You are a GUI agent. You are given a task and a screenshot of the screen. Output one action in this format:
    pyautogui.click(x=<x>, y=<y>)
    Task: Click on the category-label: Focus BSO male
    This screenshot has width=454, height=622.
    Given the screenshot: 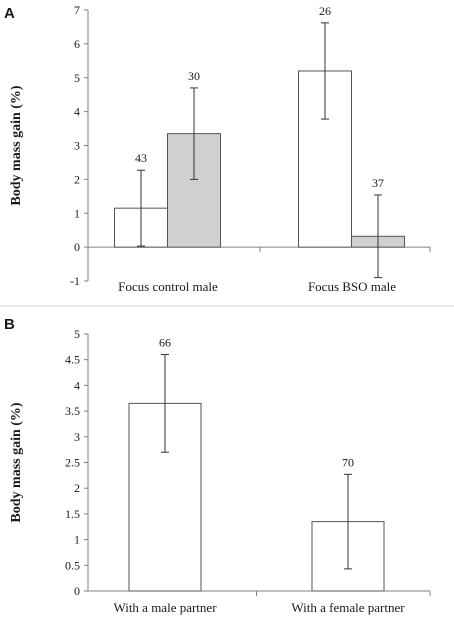 What is the action you would take?
    pyautogui.click(x=352, y=286)
    